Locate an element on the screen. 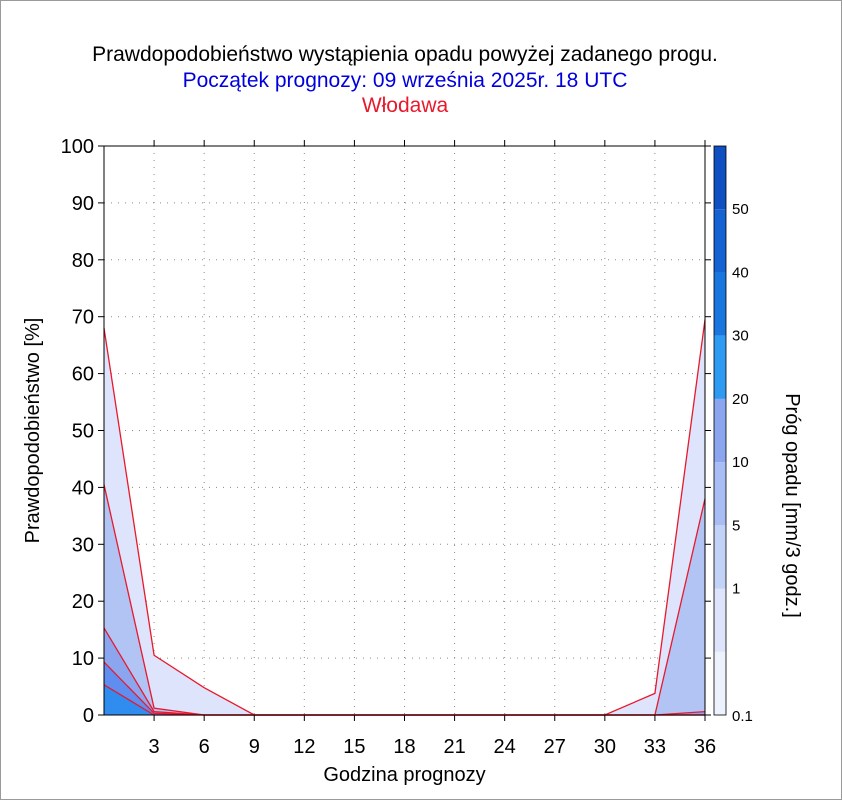 This screenshot has height=800, width=842. x-tick-label: 3 is located at coordinates (154, 747).